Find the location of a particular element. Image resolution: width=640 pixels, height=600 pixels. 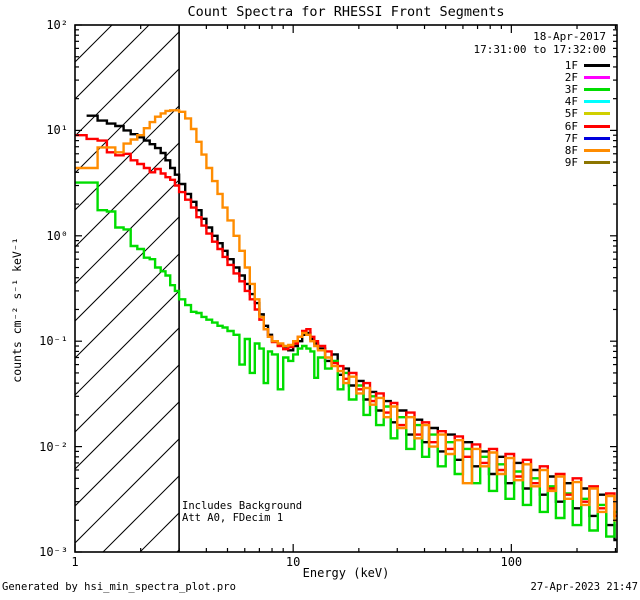

legend-entry-label: 7F is located at coordinates (571, 138).